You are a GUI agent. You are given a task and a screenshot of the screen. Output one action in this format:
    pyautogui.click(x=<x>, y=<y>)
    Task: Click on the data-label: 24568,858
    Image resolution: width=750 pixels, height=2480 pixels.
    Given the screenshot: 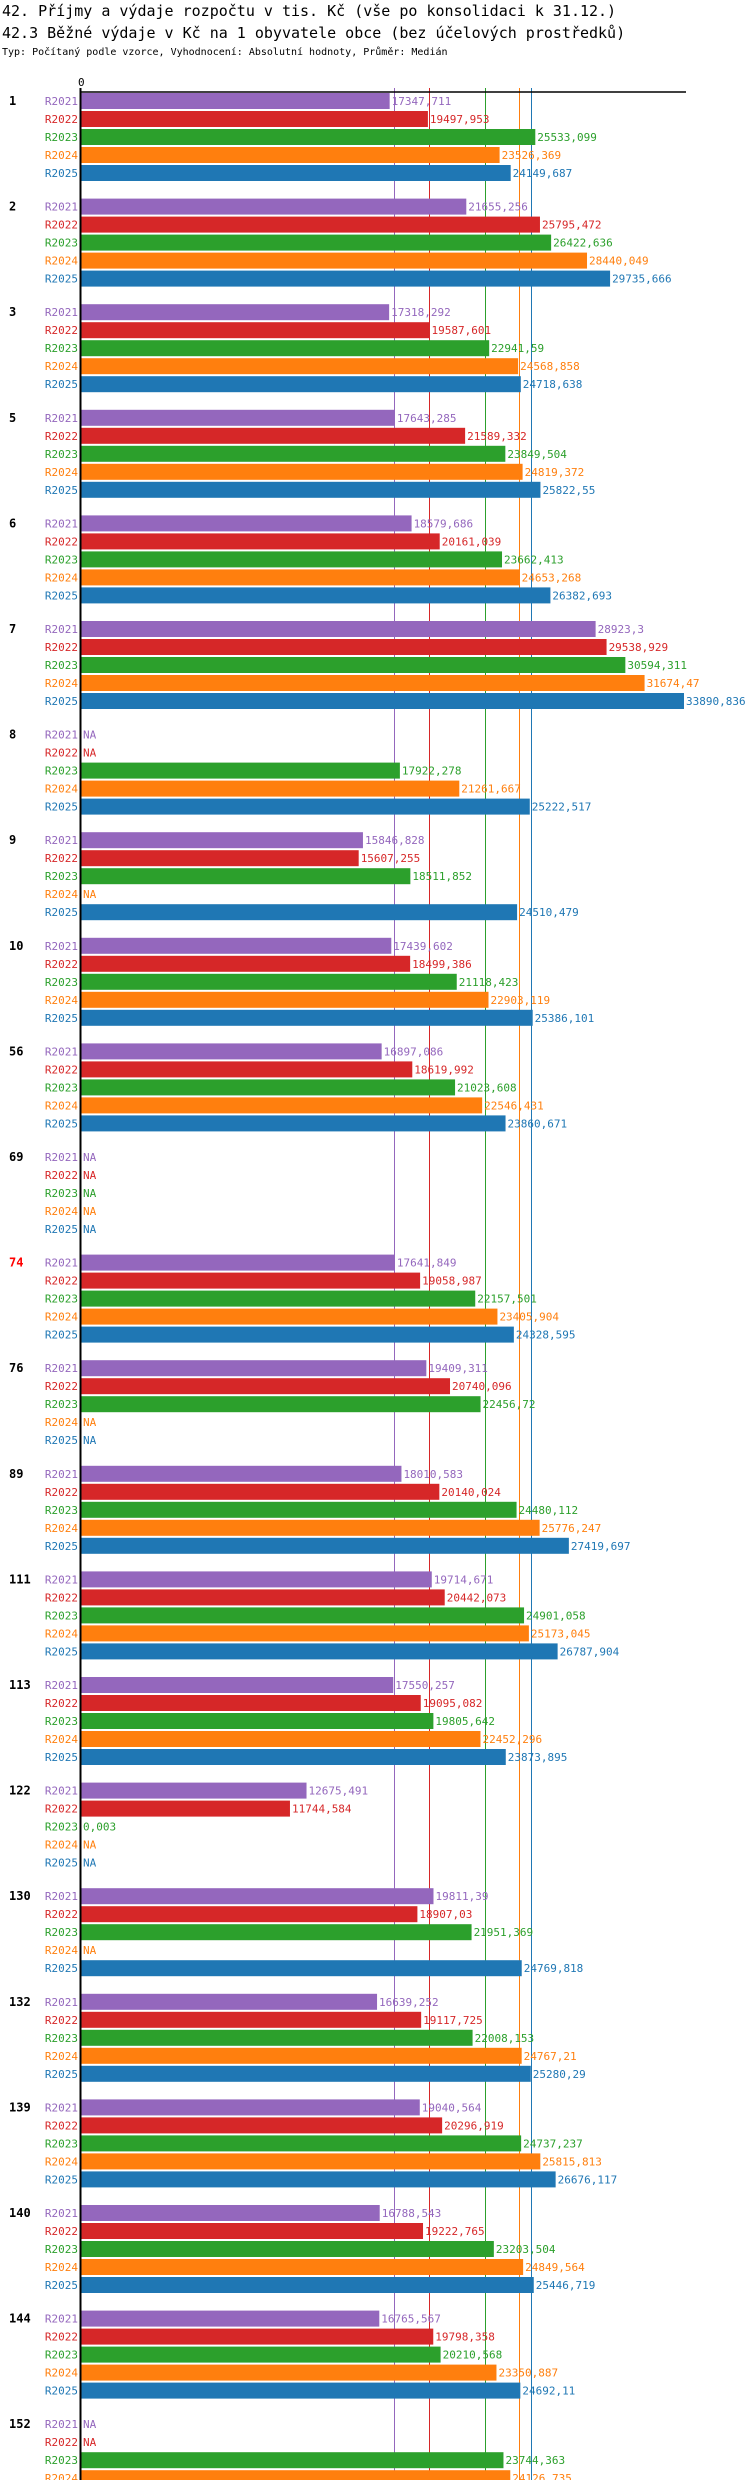 What is the action you would take?
    pyautogui.click(x=550, y=366)
    